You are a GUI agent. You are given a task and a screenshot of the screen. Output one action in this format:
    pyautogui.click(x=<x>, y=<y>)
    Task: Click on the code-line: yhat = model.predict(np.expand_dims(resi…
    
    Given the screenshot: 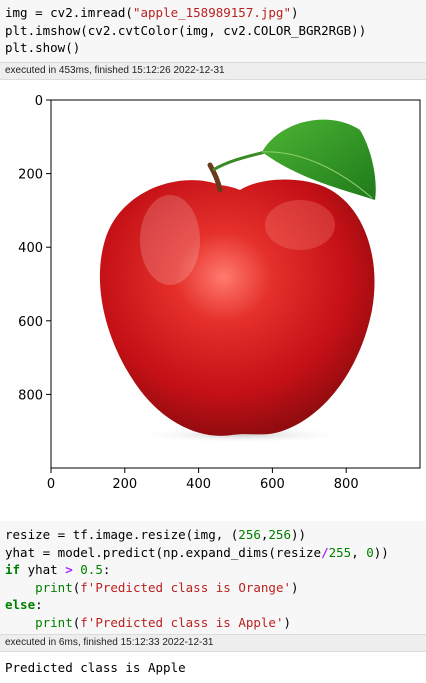 What is the action you would take?
    pyautogui.click(x=197, y=552)
    